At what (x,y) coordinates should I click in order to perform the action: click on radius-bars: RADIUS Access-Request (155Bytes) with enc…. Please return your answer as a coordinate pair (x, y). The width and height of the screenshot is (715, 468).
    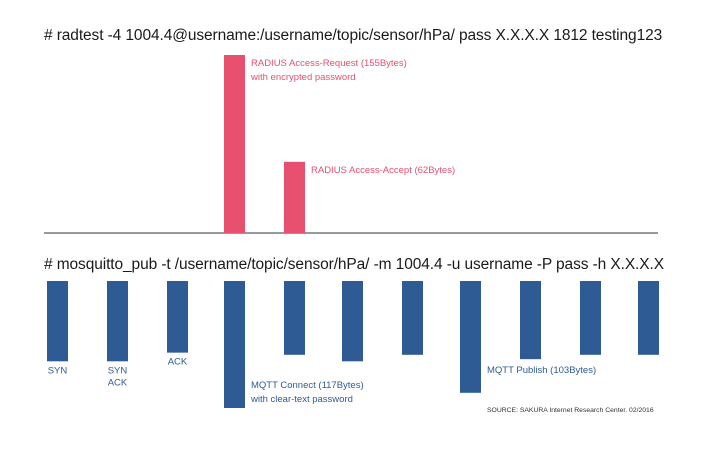
    Looking at the image, I should click on (339, 144).